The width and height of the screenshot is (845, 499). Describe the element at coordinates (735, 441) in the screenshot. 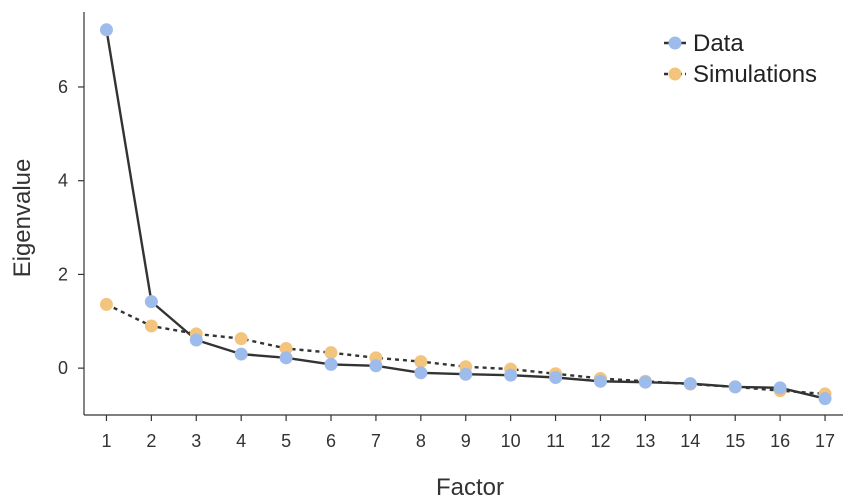

I see `x-tick-label-15: 15` at that location.